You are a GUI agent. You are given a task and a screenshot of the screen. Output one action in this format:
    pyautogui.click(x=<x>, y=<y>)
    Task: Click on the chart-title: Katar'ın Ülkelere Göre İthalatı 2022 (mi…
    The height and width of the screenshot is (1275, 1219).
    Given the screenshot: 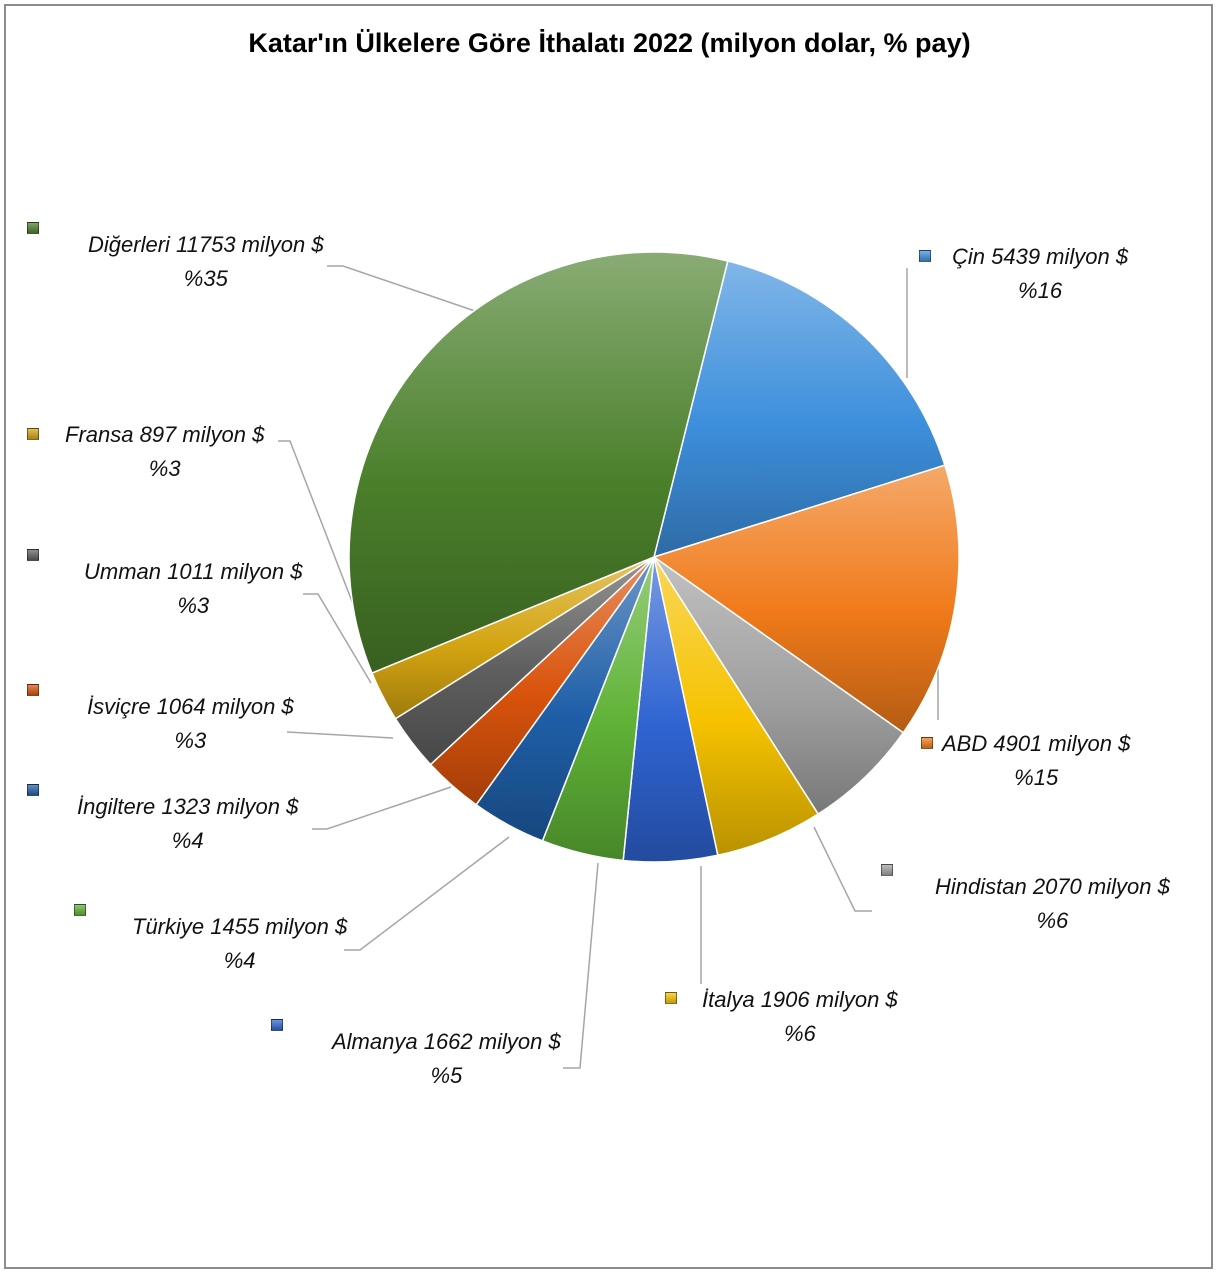 What is the action you would take?
    pyautogui.click(x=609, y=43)
    